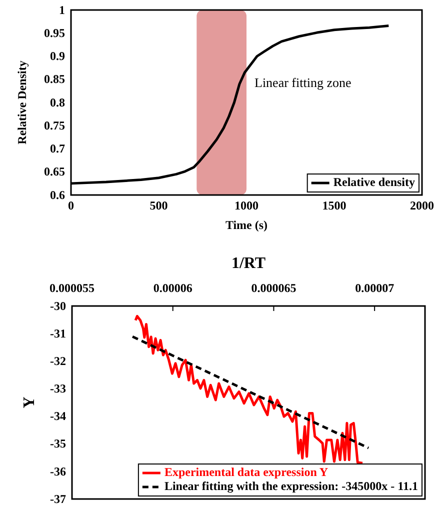  I want to click on x-tick-label: 0.000065, so click(273, 288).